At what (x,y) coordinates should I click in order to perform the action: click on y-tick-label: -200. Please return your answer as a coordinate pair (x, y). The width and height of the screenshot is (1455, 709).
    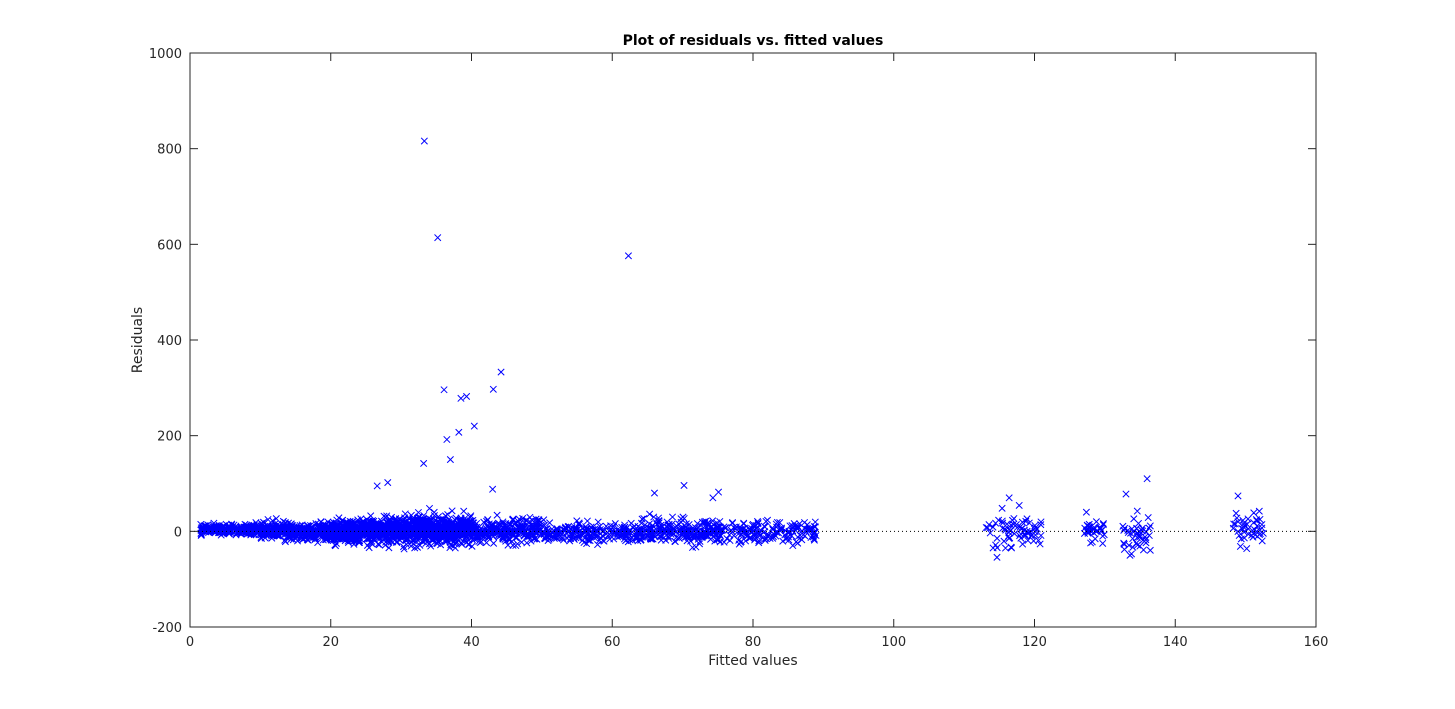
    Looking at the image, I should click on (167, 628).